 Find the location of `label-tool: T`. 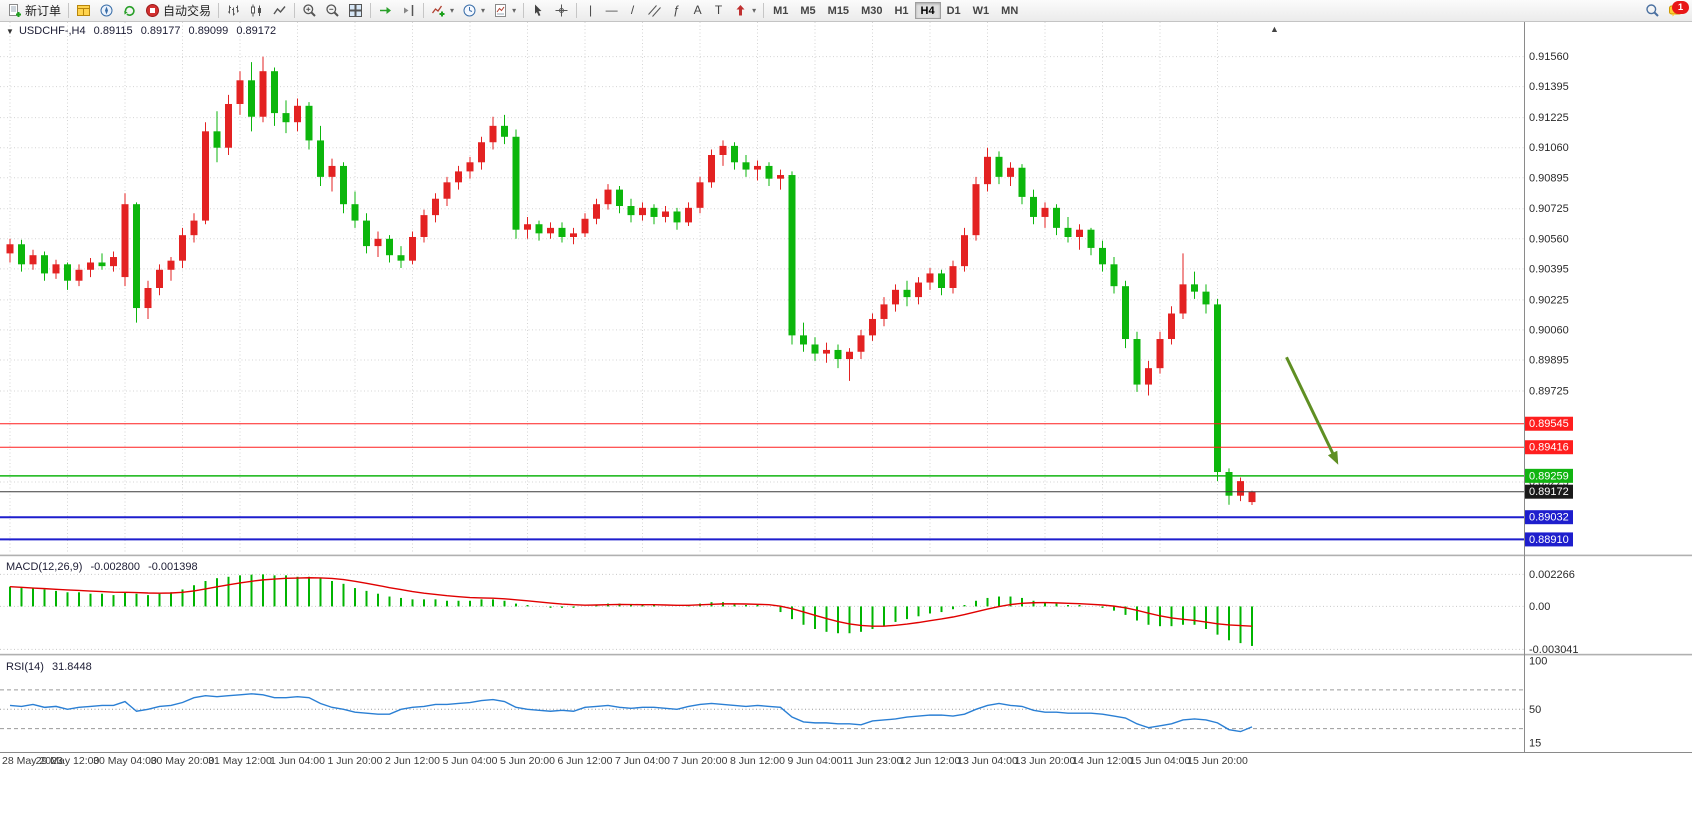

label-tool: T is located at coordinates (718, 10).